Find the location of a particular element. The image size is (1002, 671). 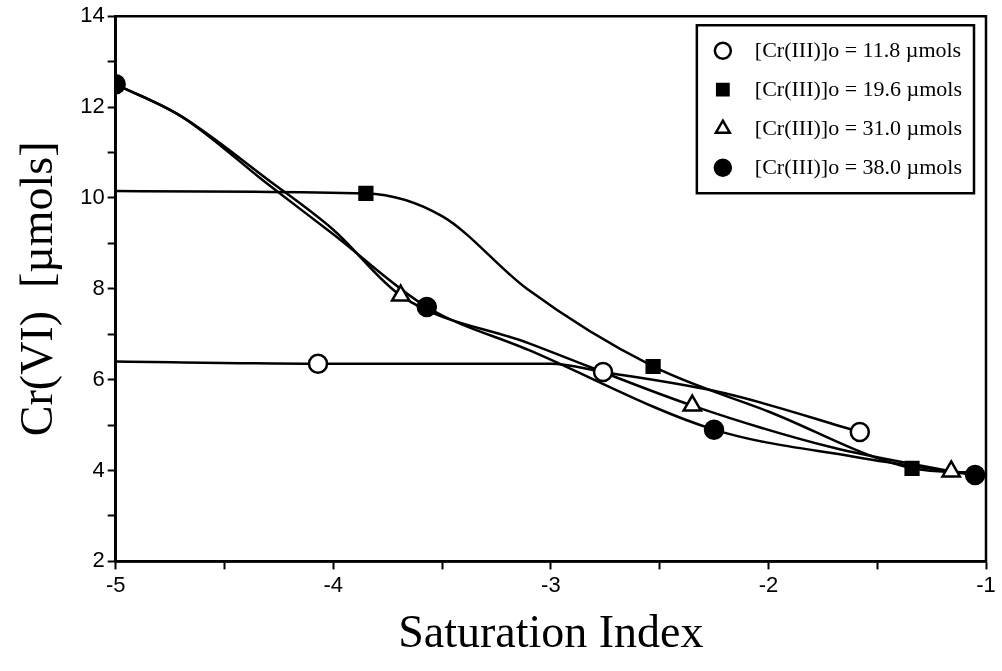

x-tick-label: -4 is located at coordinates (333, 584).